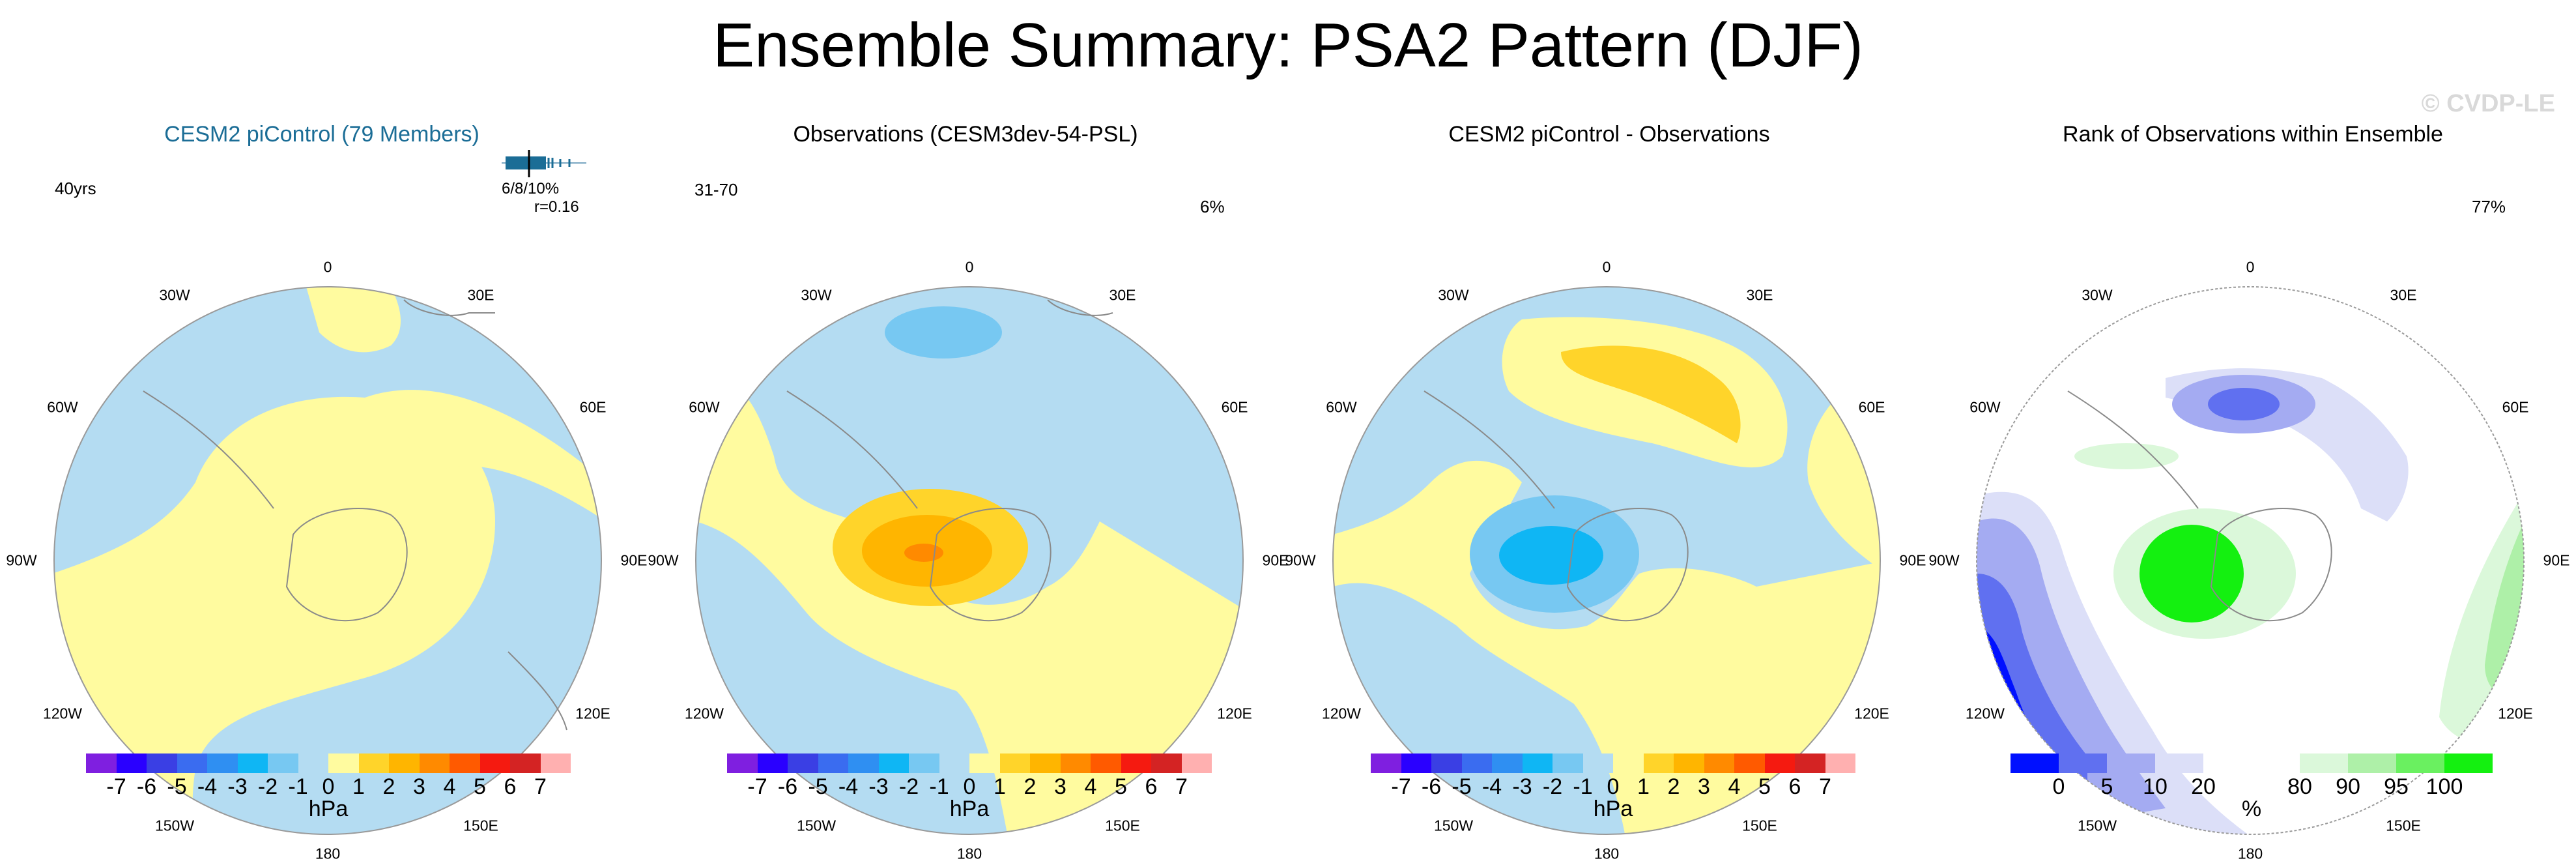 This screenshot has height=863, width=2576. Describe the element at coordinates (716, 189) in the screenshot. I see `years-note: 31-70` at that location.